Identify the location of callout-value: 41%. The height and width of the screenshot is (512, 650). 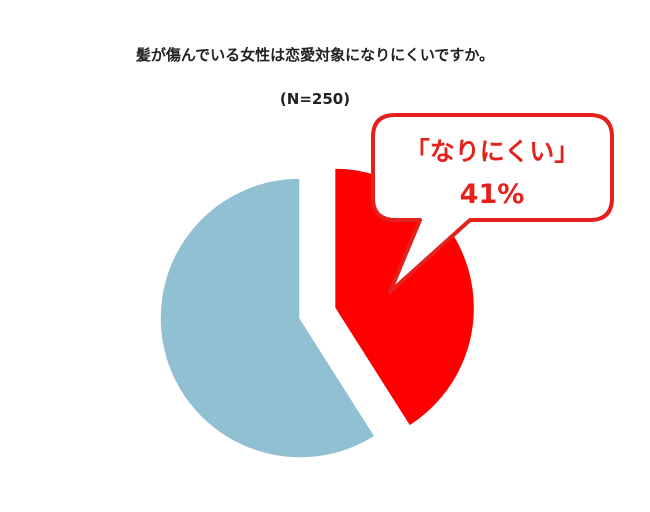
(492, 194).